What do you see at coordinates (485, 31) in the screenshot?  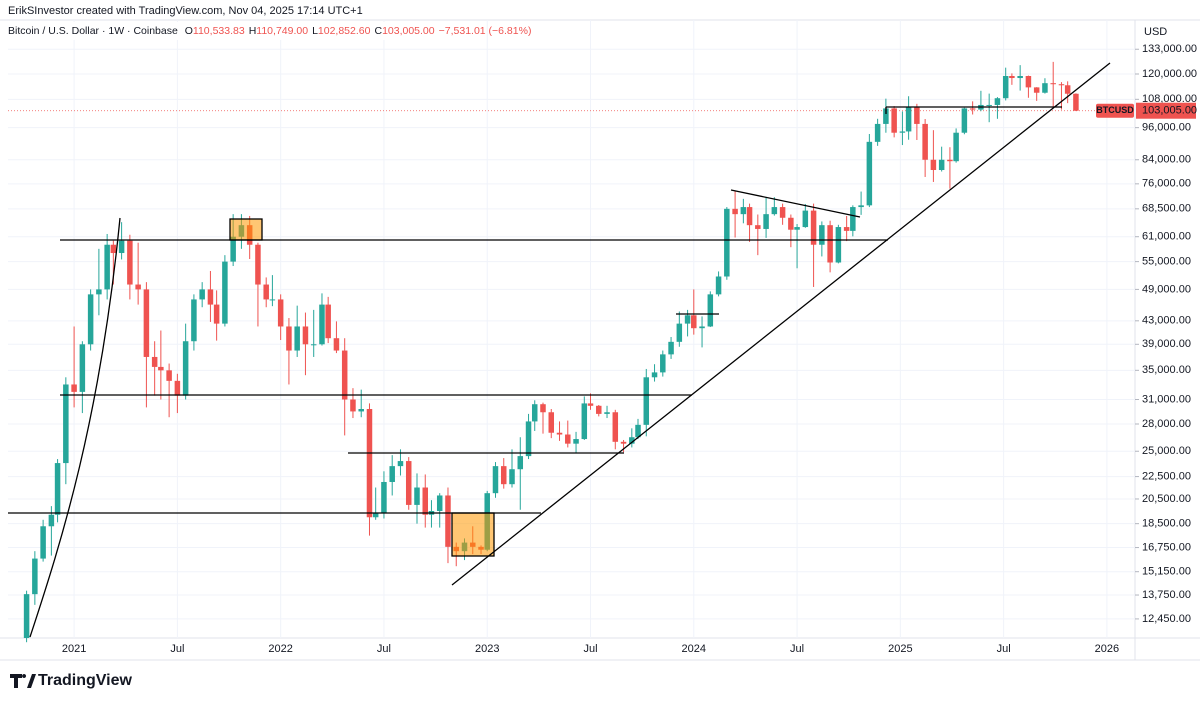 I see `change: −7,531.01 (−6.81%)` at bounding box center [485, 31].